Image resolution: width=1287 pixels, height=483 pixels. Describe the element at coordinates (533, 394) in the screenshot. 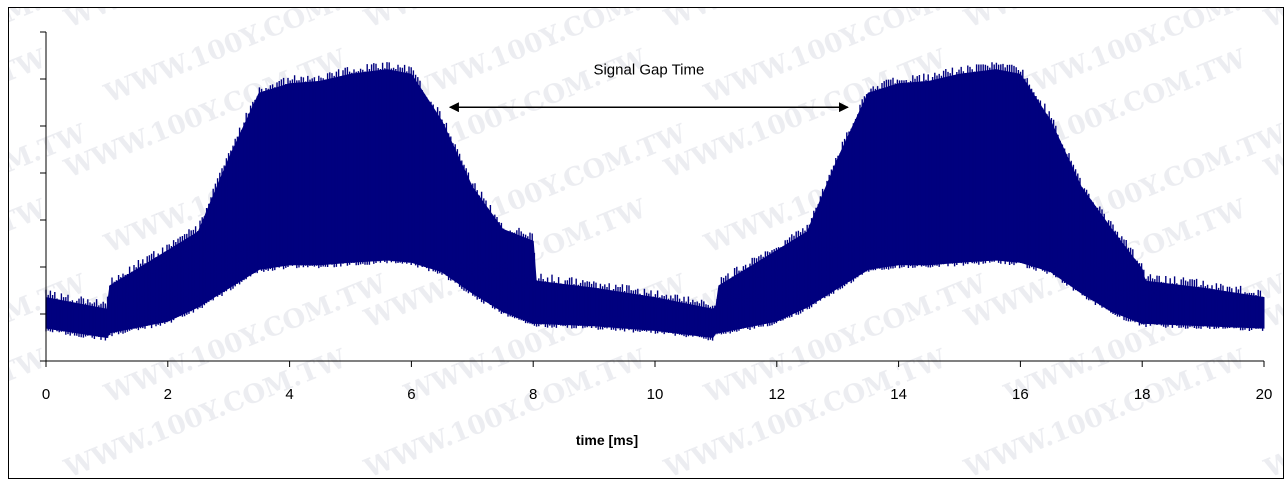

I see `x-tick-label-4: 8` at that location.